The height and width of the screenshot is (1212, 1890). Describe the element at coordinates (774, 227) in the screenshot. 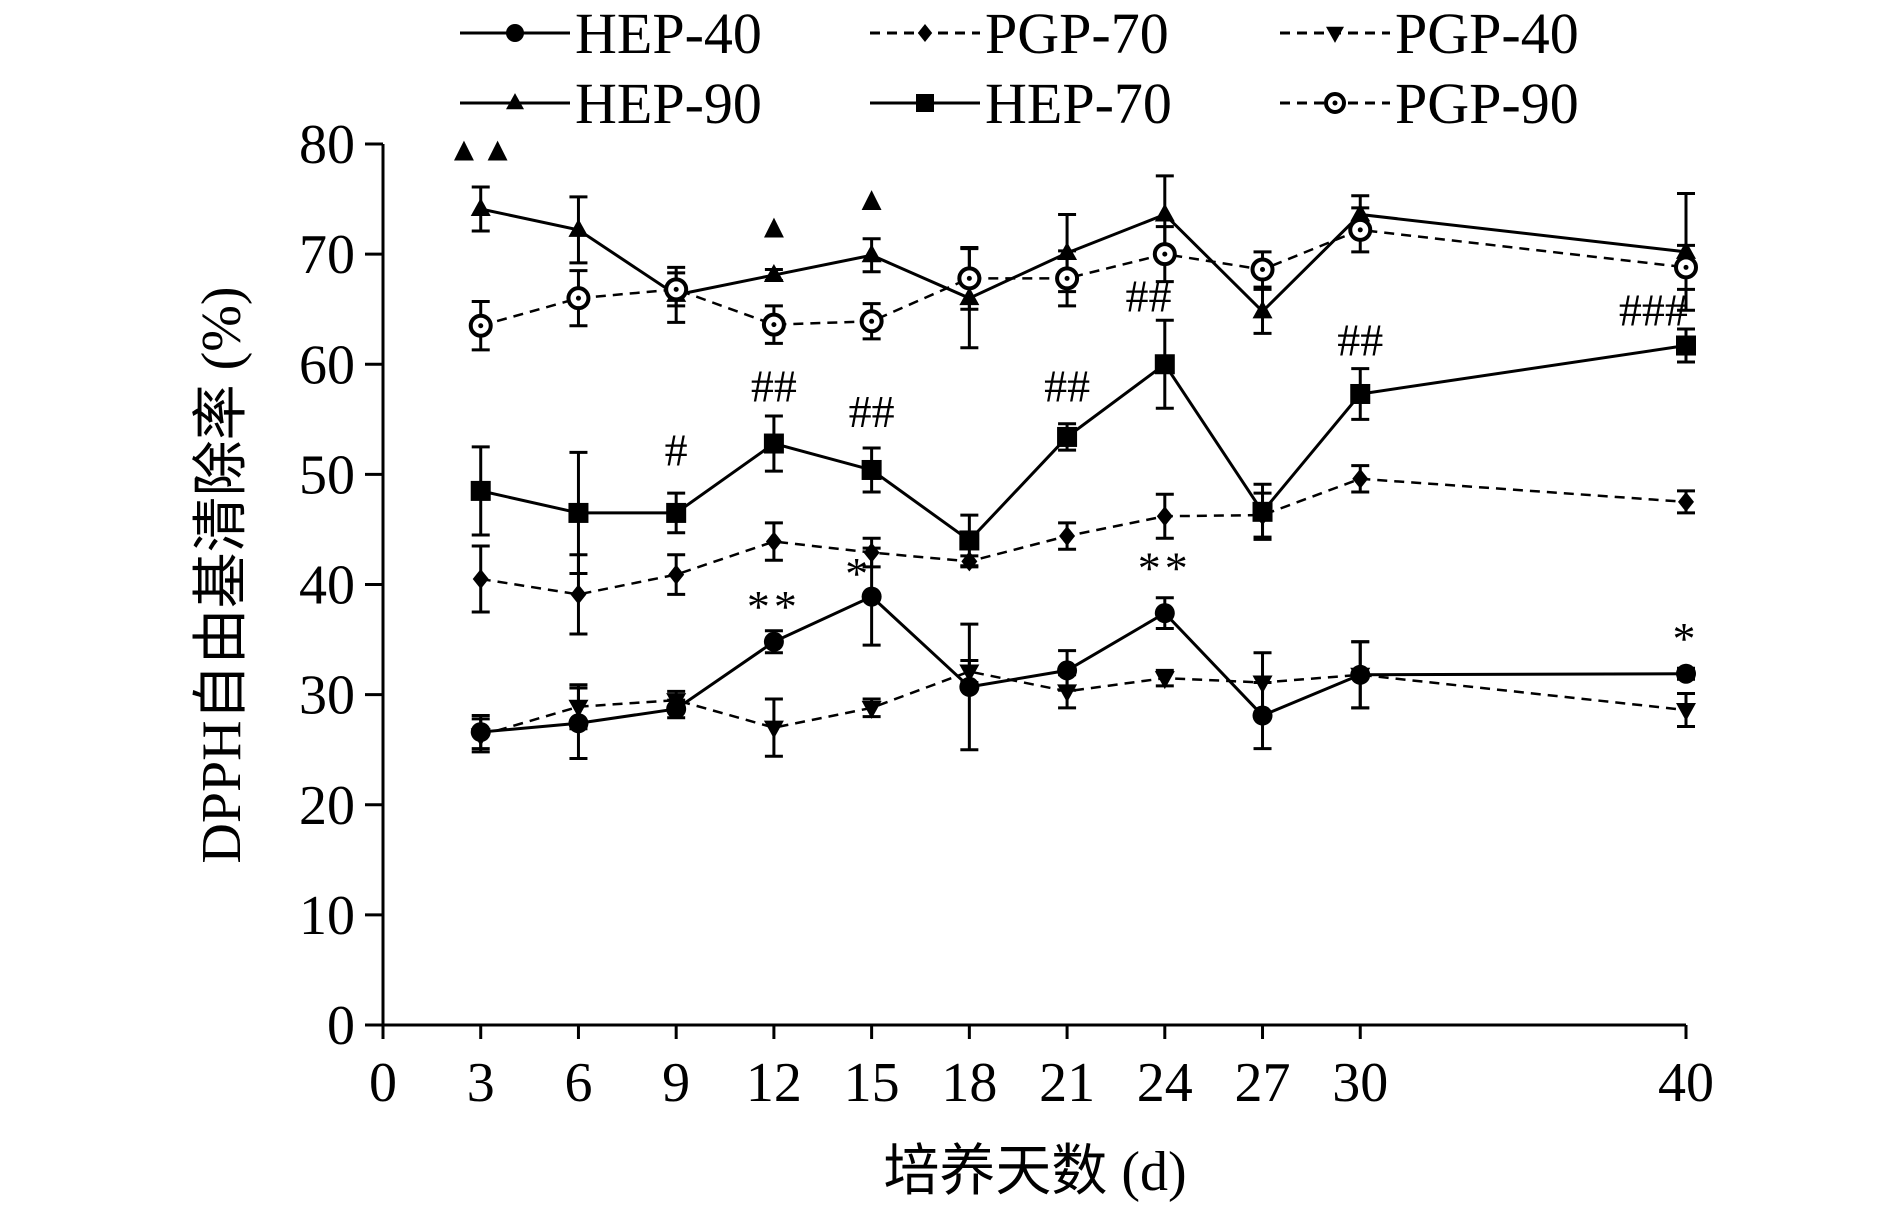

I see `significance-mark: ▲` at that location.